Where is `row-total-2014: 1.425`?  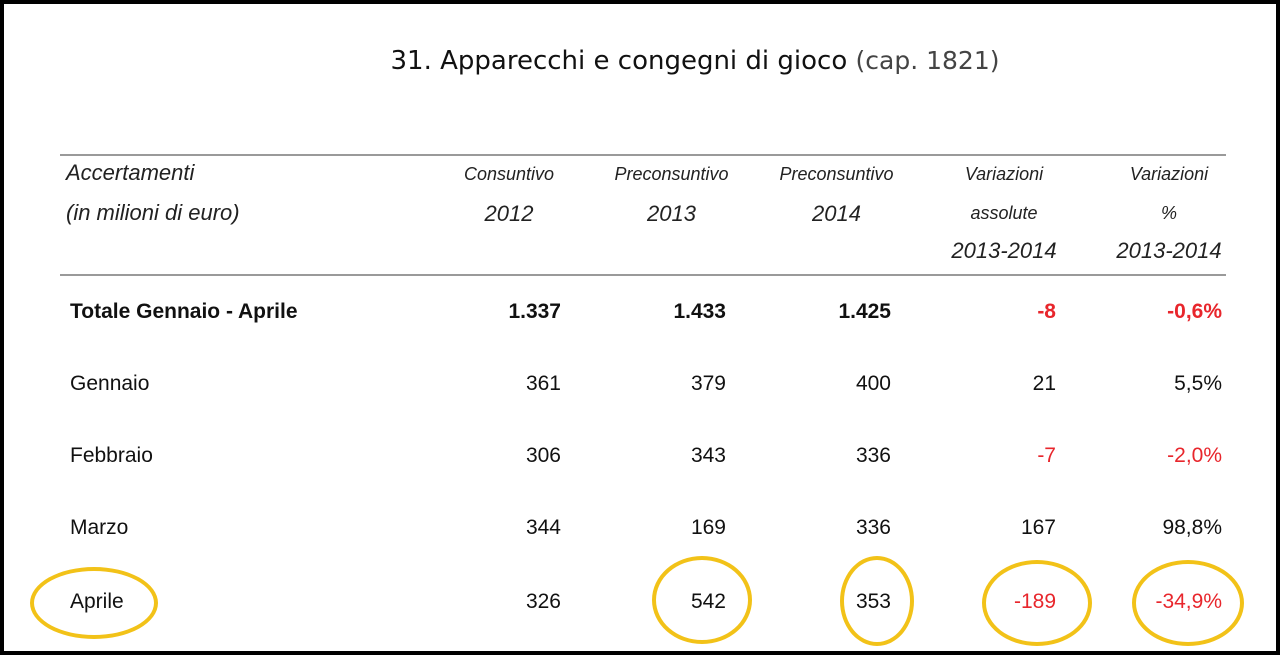
row-total-2014: 1.425 is located at coordinates (864, 311).